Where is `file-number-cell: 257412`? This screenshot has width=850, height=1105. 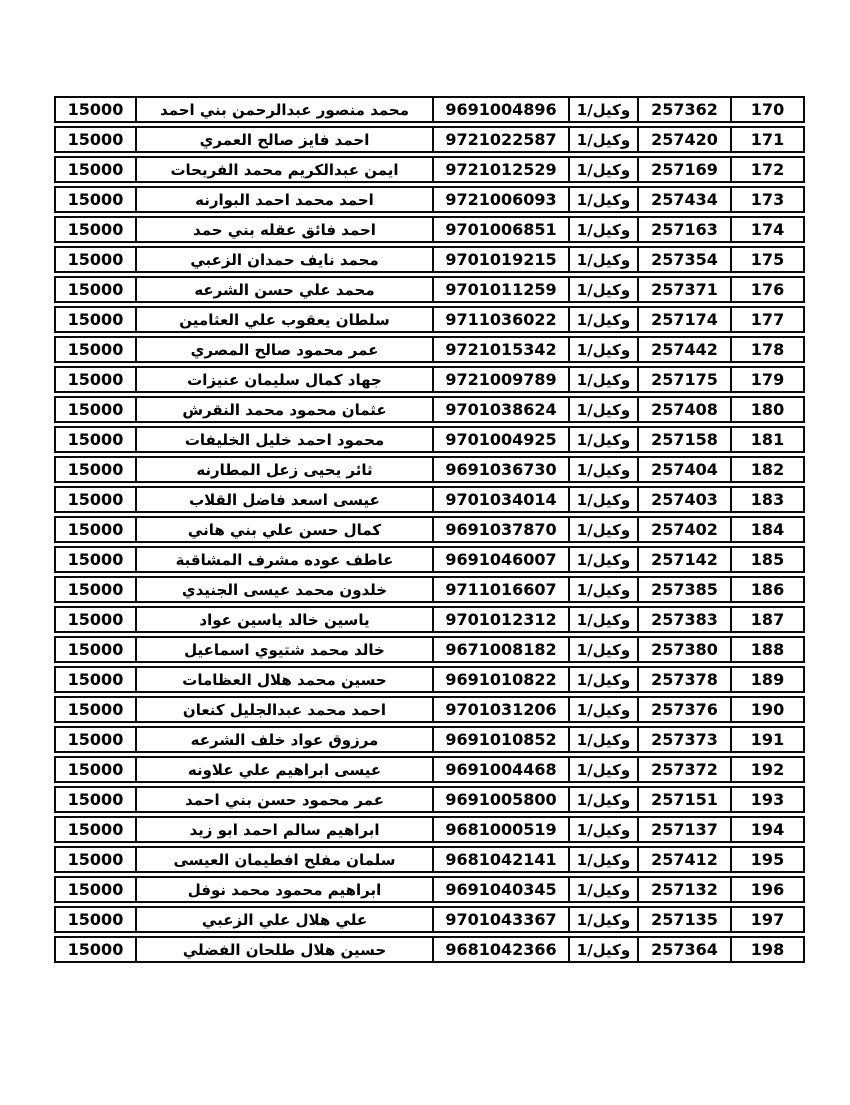 file-number-cell: 257412 is located at coordinates (683, 859).